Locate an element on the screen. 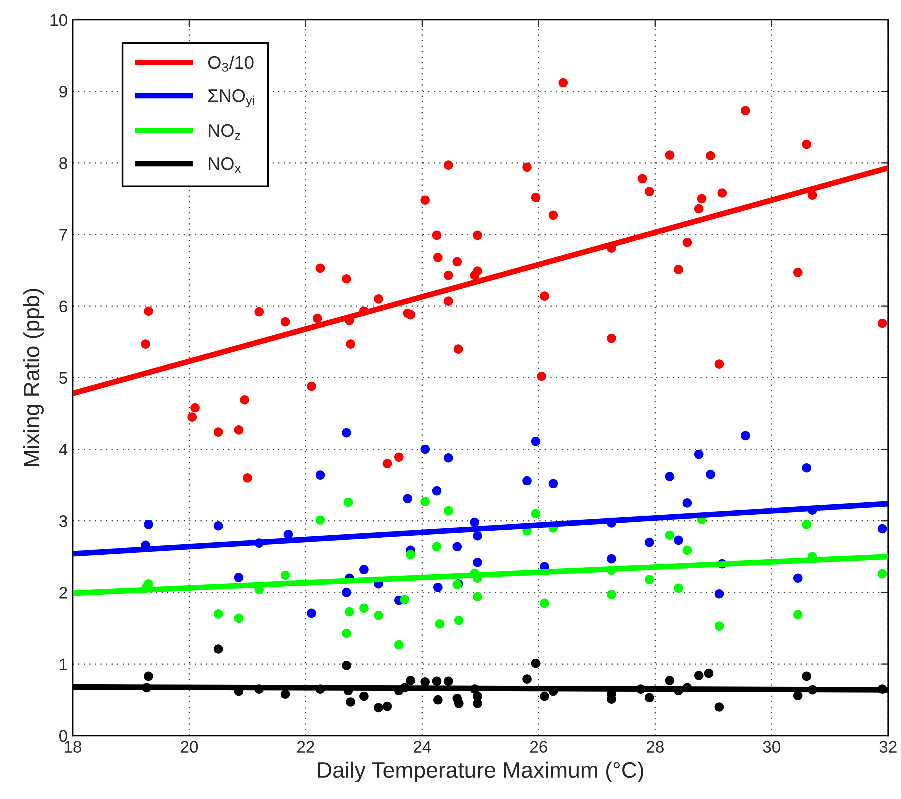  x-tick-label: 28 is located at coordinates (655, 747).